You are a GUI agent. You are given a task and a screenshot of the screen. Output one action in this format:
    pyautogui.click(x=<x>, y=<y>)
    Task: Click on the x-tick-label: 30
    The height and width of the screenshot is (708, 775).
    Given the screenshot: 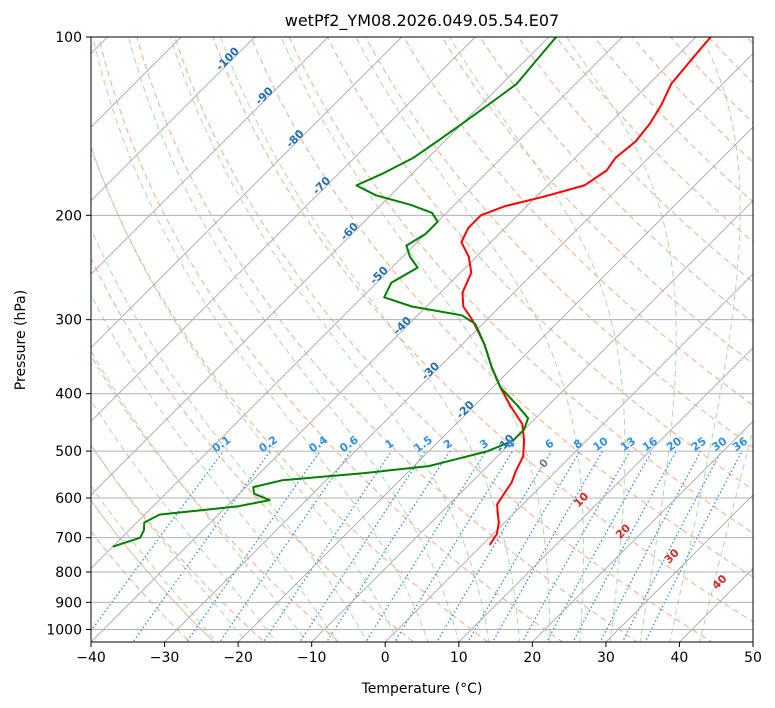 What is the action you would take?
    pyautogui.click(x=606, y=658)
    